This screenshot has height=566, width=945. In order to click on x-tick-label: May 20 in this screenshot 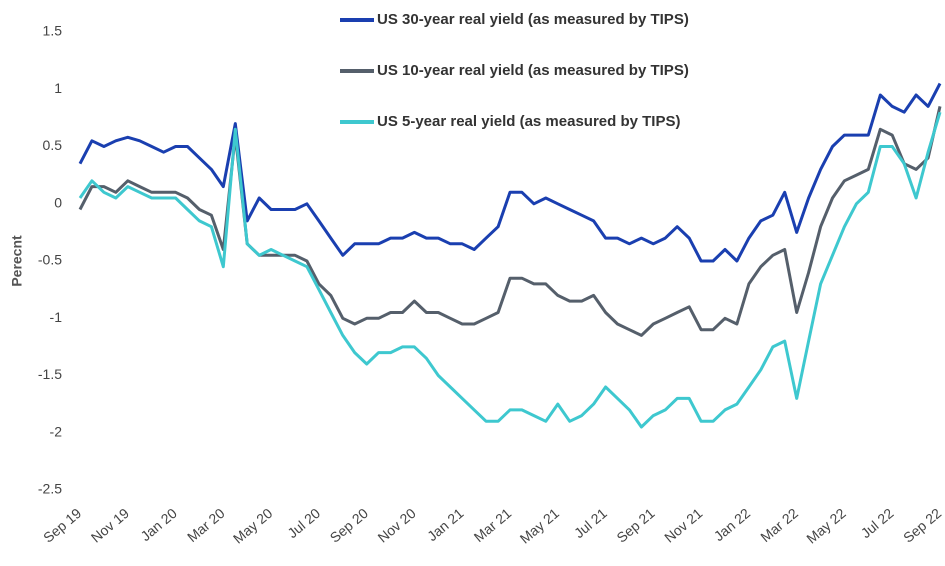, I will do `click(253, 526)`.